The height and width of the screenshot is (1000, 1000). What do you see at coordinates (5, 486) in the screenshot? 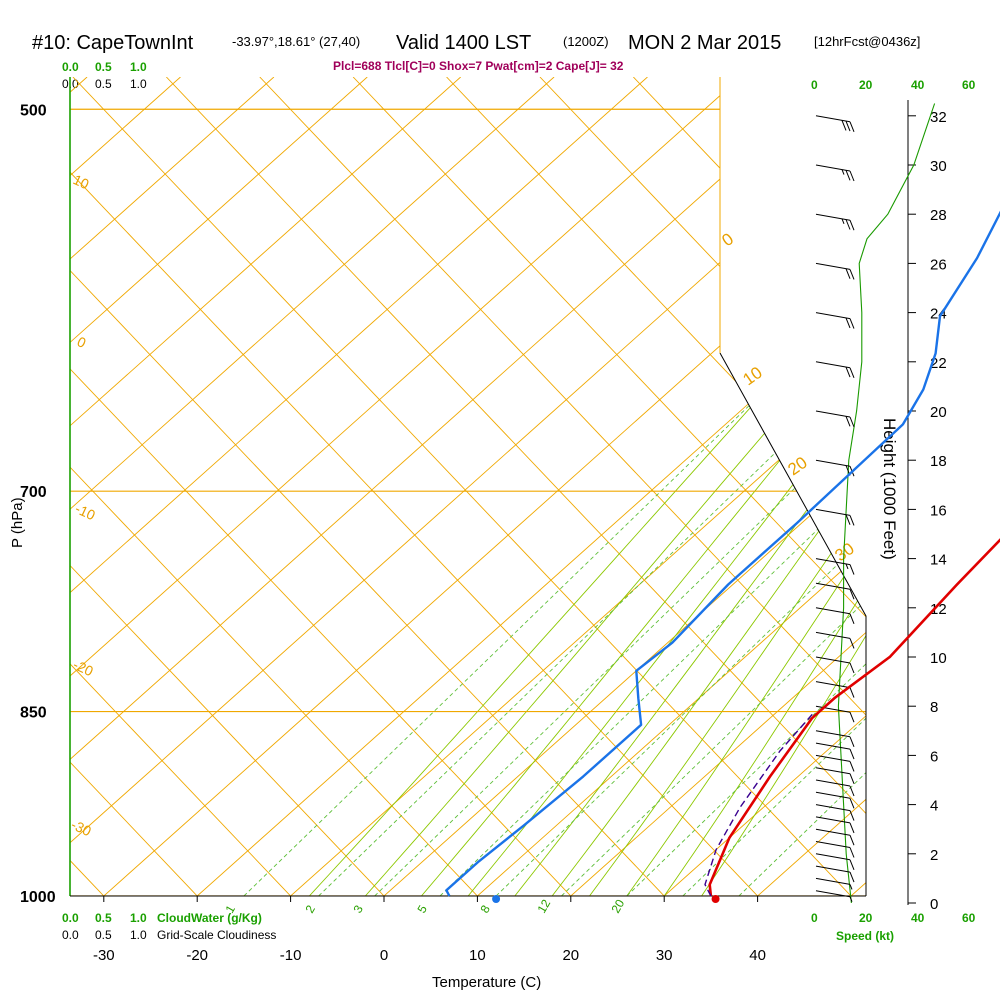
I see `dry-adiabat-line` at bounding box center [5, 486].